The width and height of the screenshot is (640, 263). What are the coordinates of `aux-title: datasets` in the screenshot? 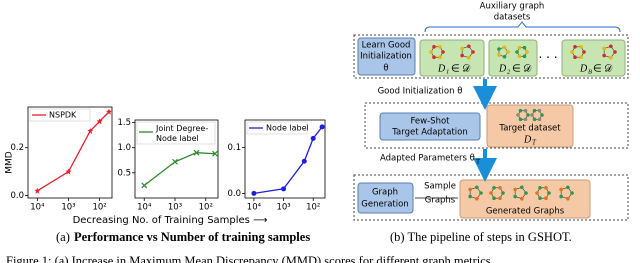 It's located at (512, 18).